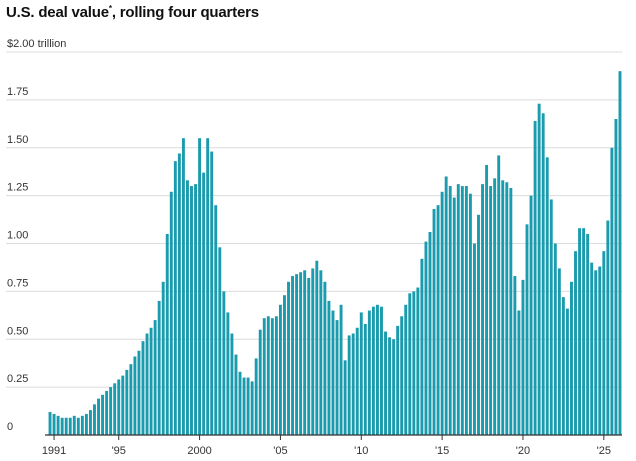 This screenshot has height=461, width=636. Describe the element at coordinates (17, 283) in the screenshot. I see `y-tick-label: 0.75` at that location.